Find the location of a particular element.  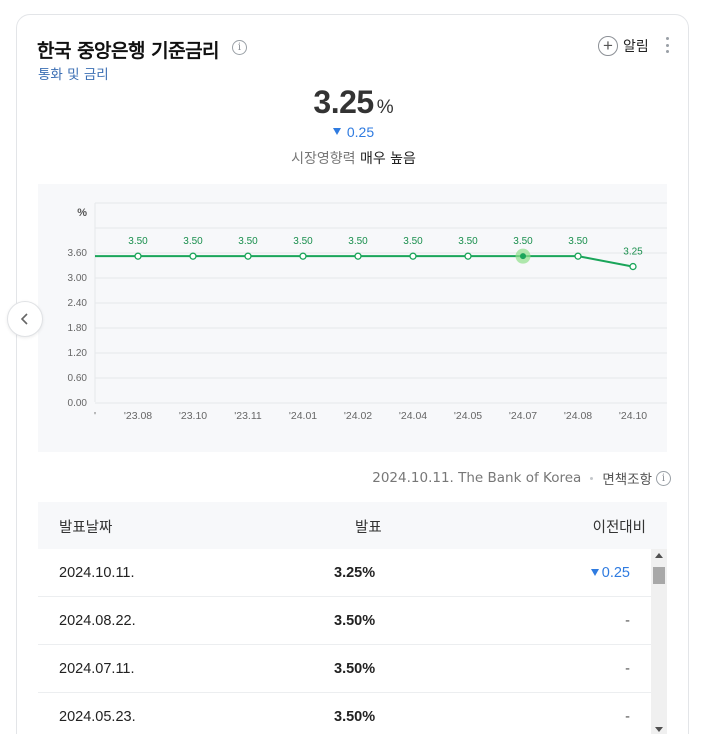

y-axis-label: % is located at coordinates (82, 213).